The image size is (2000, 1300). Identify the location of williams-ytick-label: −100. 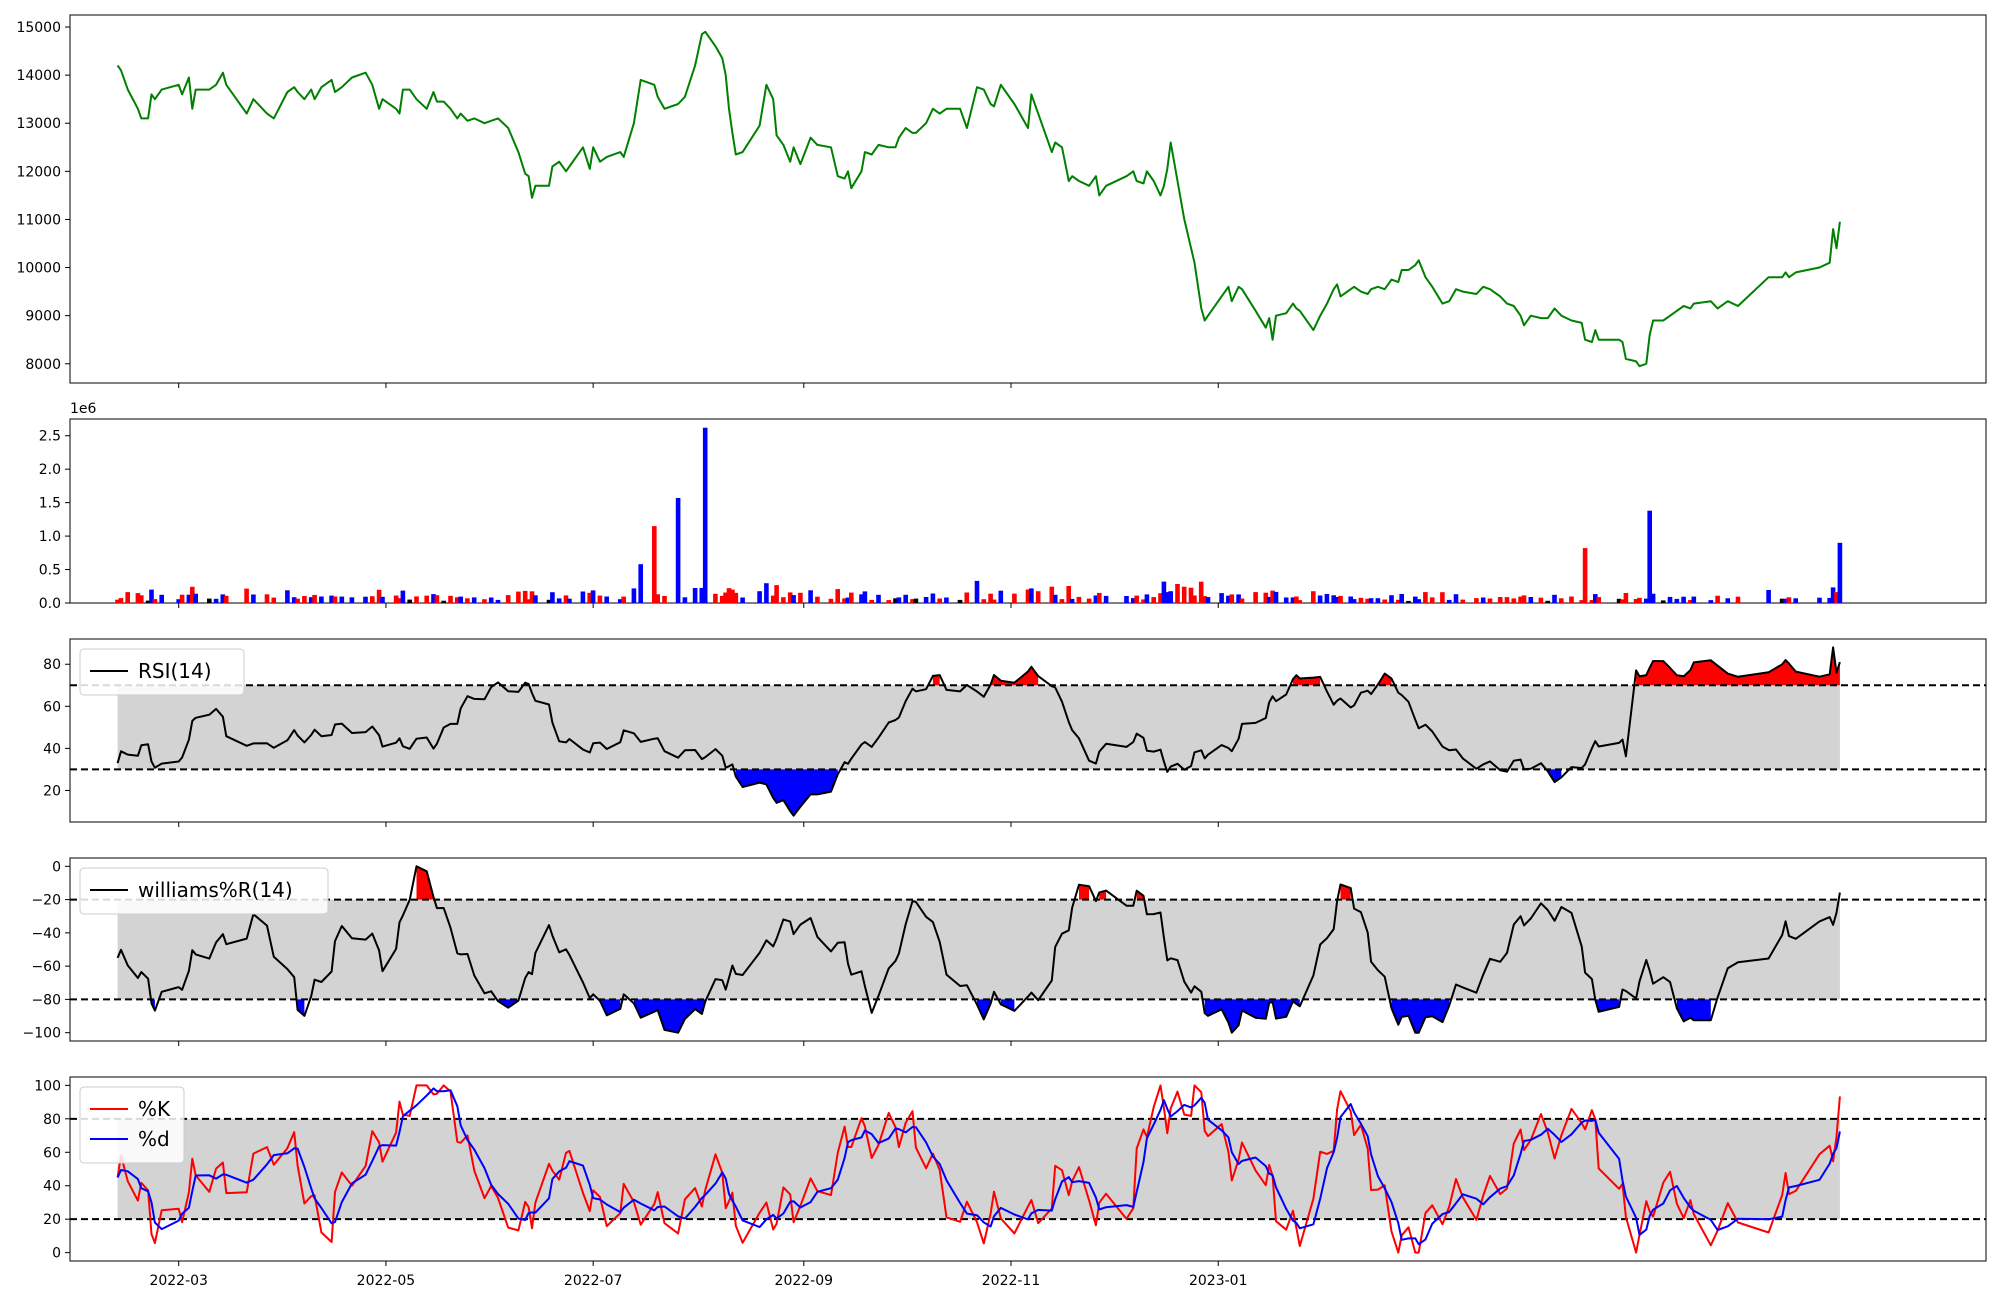
(42, 1034).